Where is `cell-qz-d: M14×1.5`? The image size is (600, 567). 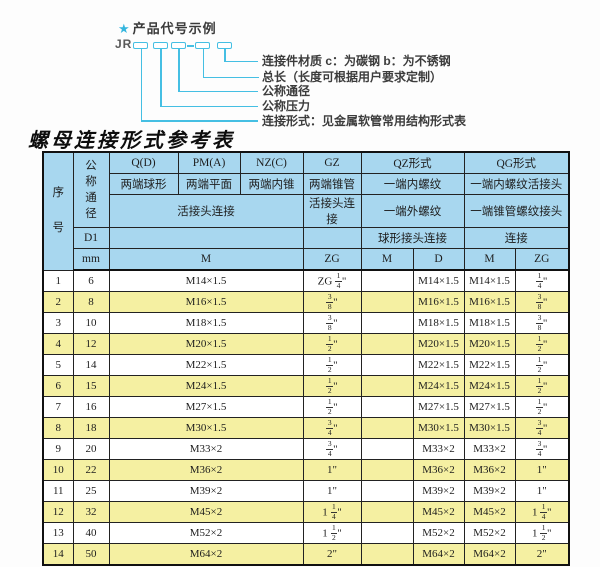 cell-qz-d: M14×1.5 is located at coordinates (438, 280).